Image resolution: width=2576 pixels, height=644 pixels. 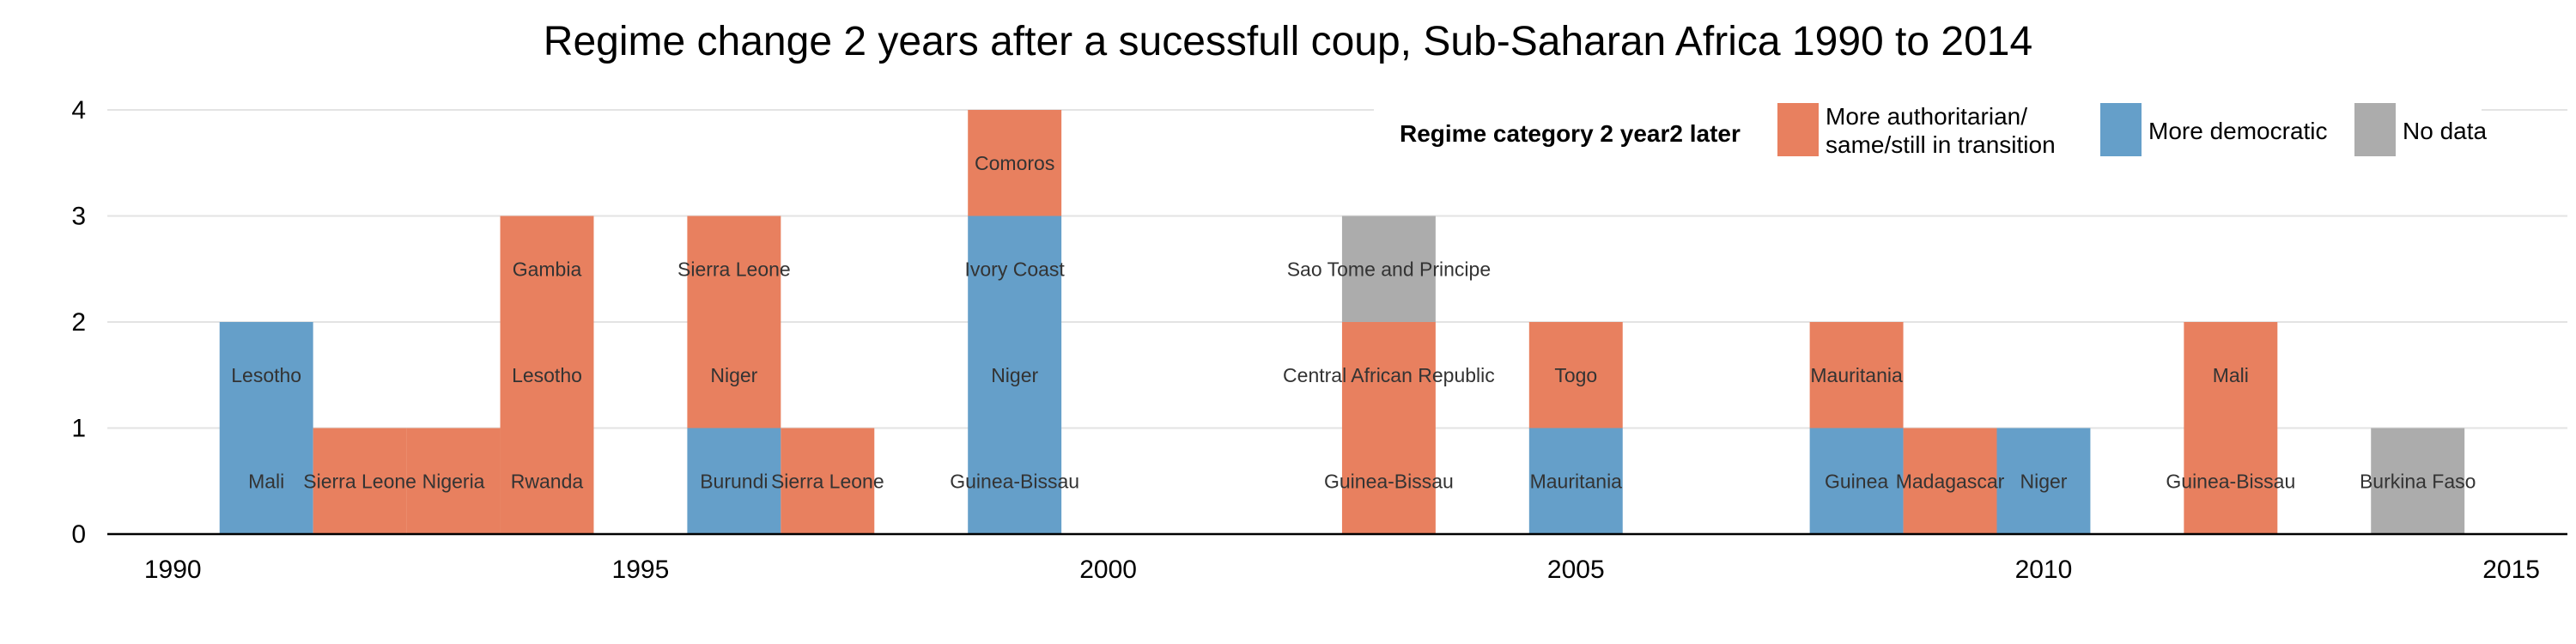 I want to click on bar-label: Central African Republic, so click(x=1389, y=375).